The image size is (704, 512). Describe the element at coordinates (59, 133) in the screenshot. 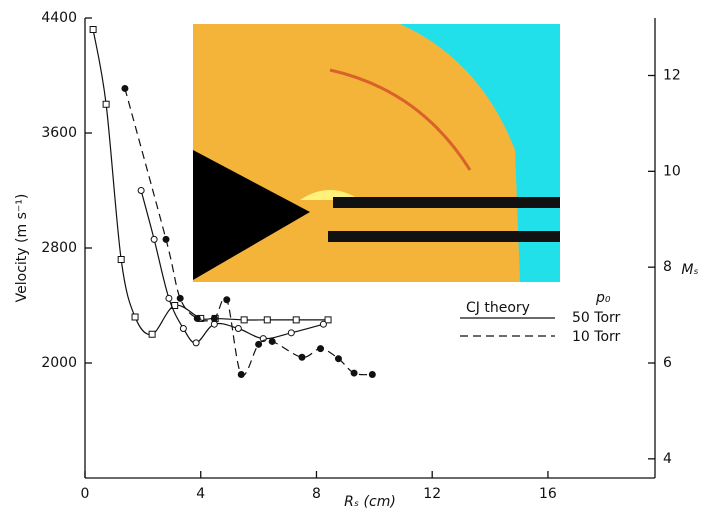

I see `y-tick-label: 3600` at that location.